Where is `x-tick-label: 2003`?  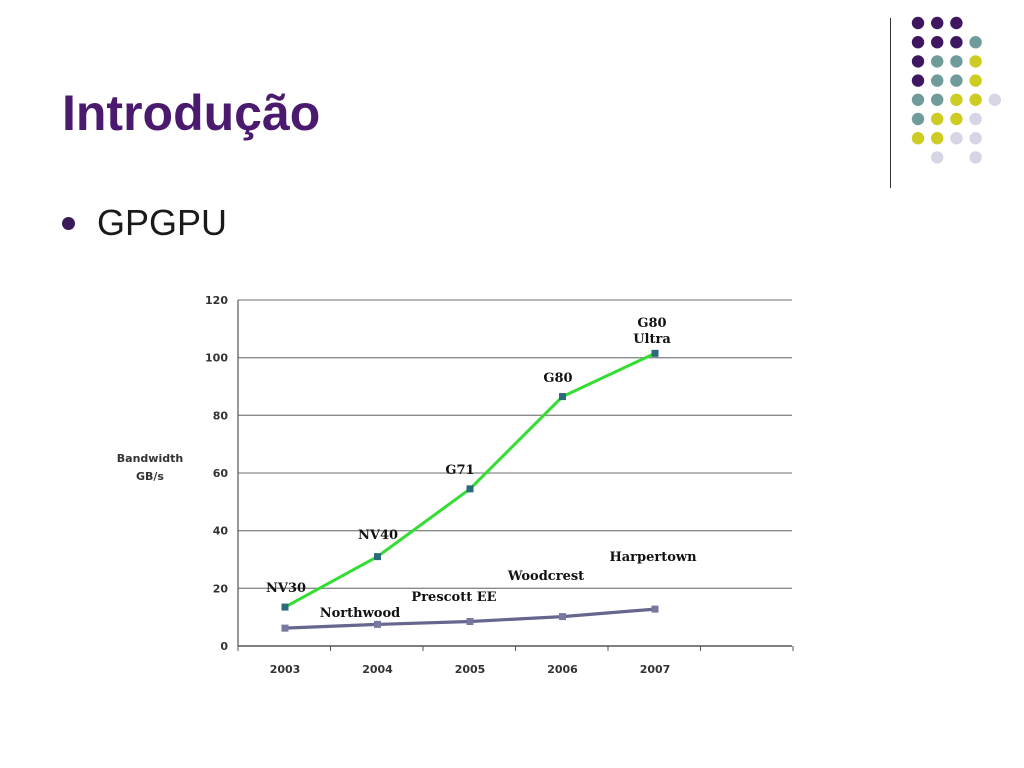
x-tick-label: 2003 is located at coordinates (285, 669).